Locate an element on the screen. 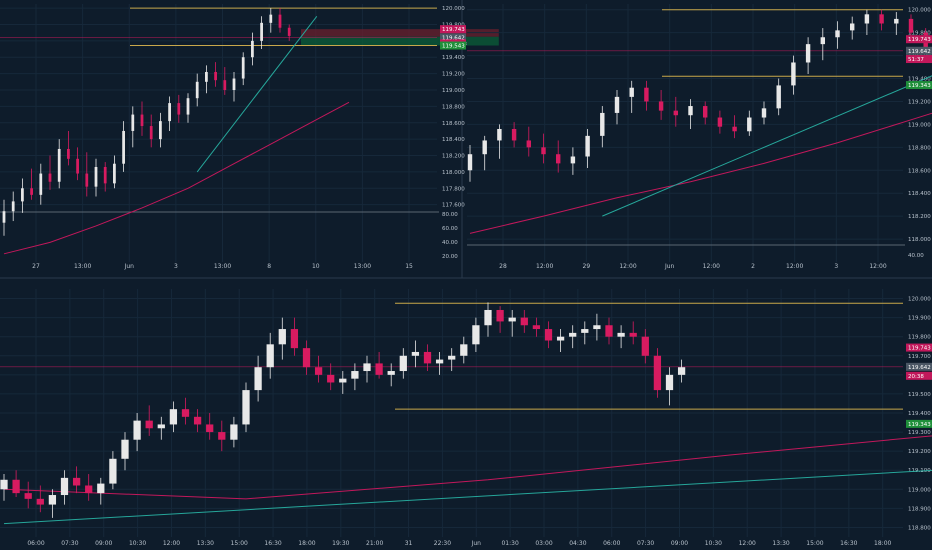 The width and height of the screenshot is (932, 550). y-tick-label: 119.800 is located at coordinates (919, 338).